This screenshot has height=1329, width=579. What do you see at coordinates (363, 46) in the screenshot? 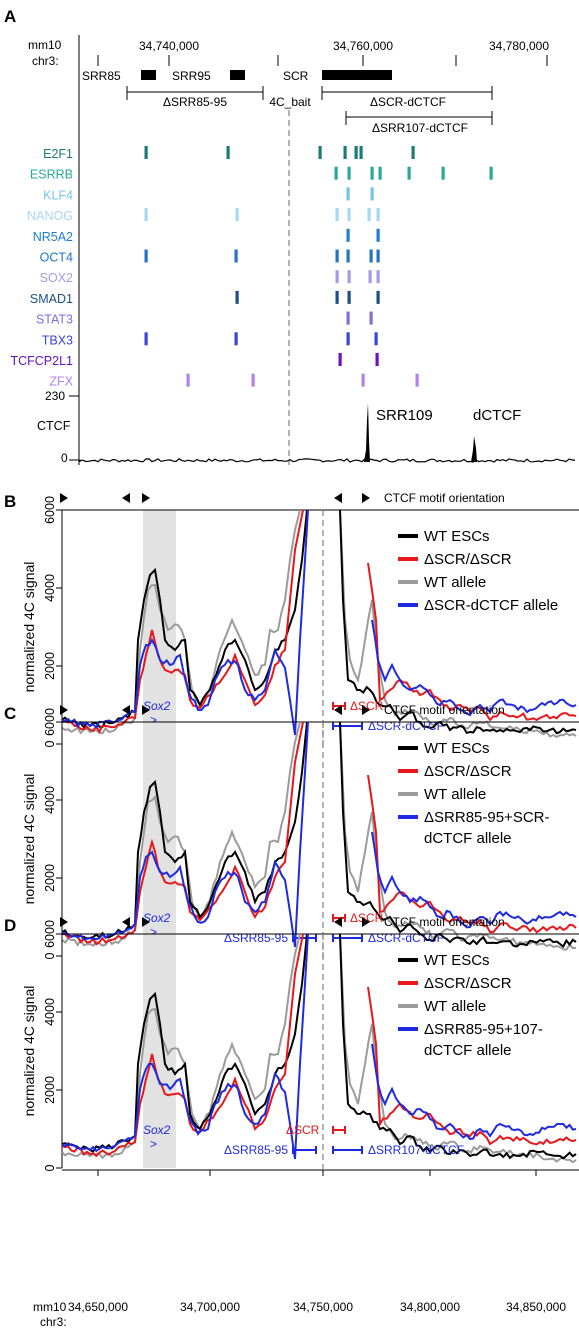
I see `coord-label: 34,760,000` at bounding box center [363, 46].